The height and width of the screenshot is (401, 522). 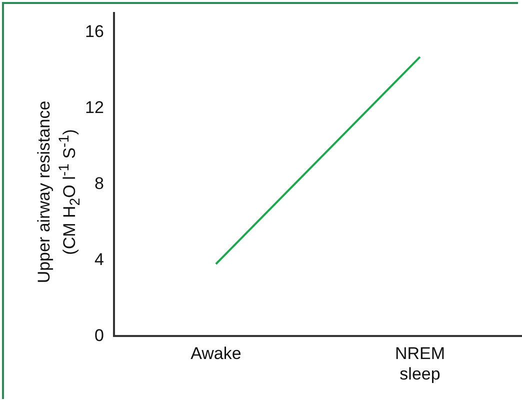 What do you see at coordinates (99, 335) in the screenshot?
I see `y-tick-label: 0` at bounding box center [99, 335].